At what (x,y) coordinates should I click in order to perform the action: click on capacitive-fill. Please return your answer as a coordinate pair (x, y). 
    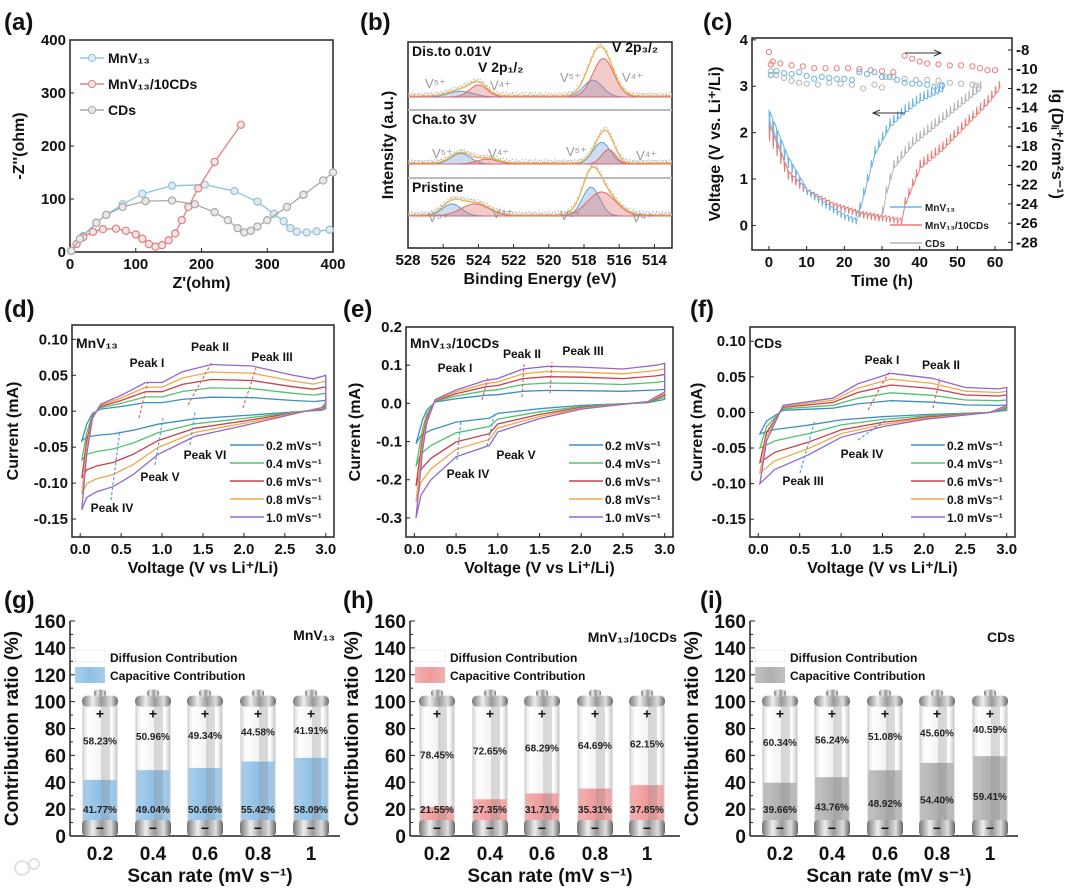
    Looking at the image, I should click on (205, 798).